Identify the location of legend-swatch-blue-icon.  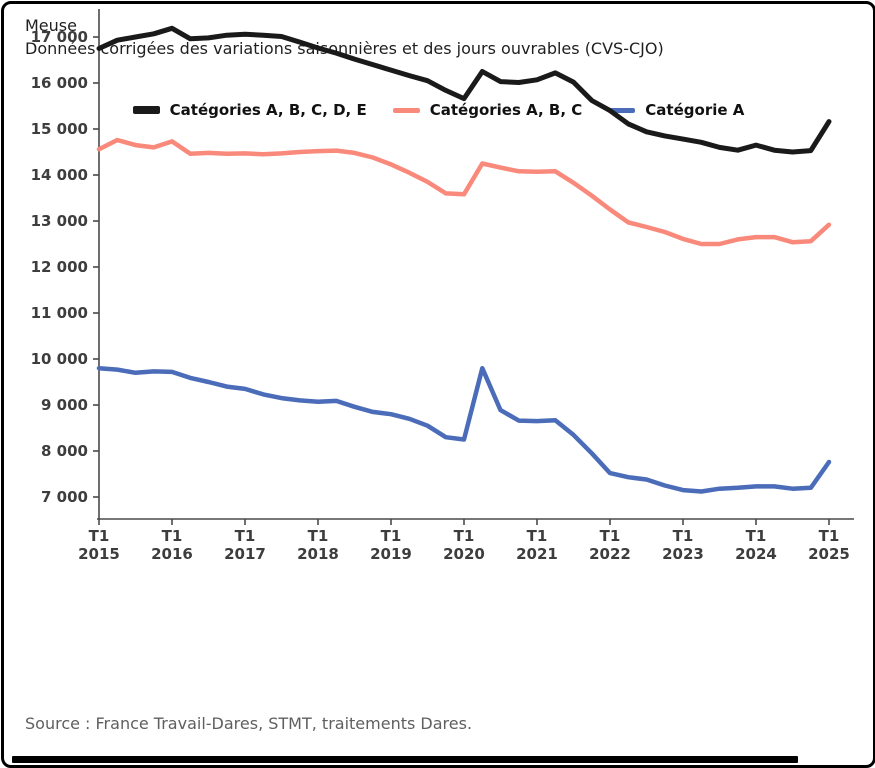
(622, 110).